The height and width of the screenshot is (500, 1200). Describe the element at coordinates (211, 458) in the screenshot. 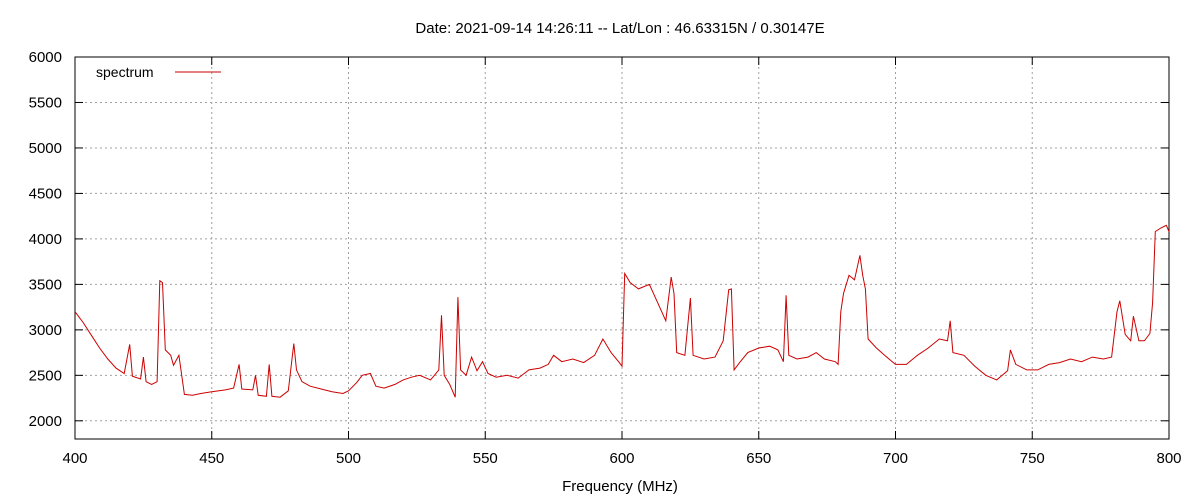

I see `x-tick-label-450: 450` at that location.